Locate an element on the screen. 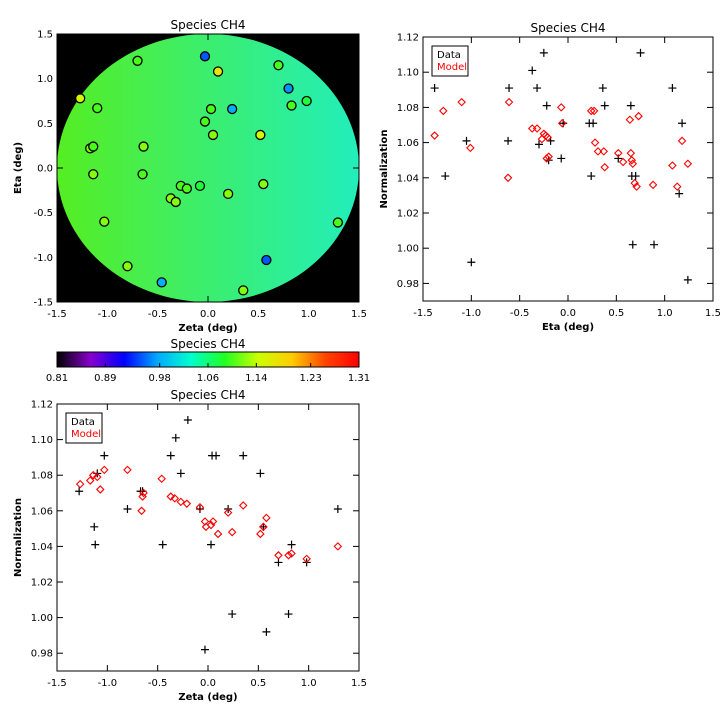 This screenshot has height=720, width=720. y-tick-label: 1.04 is located at coordinates (408, 178).